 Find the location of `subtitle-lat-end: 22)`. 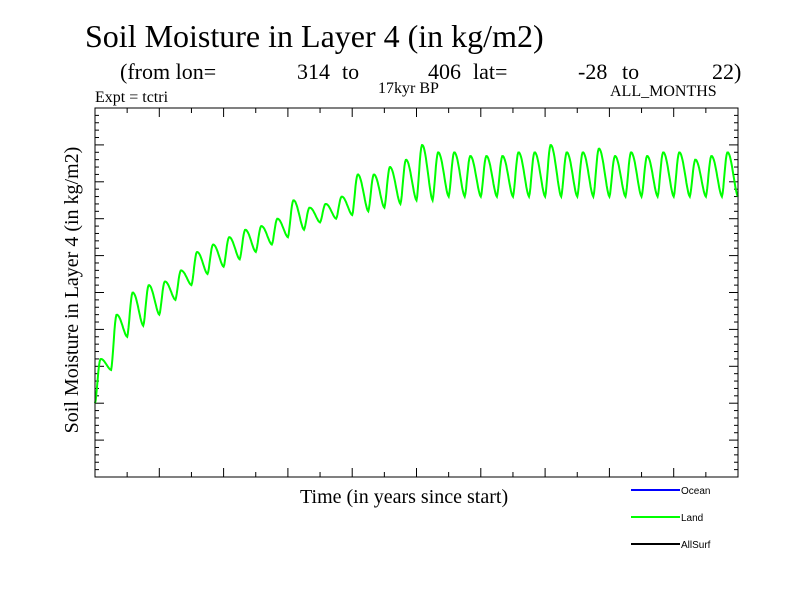

subtitle-lat-end: 22) is located at coordinates (727, 71).